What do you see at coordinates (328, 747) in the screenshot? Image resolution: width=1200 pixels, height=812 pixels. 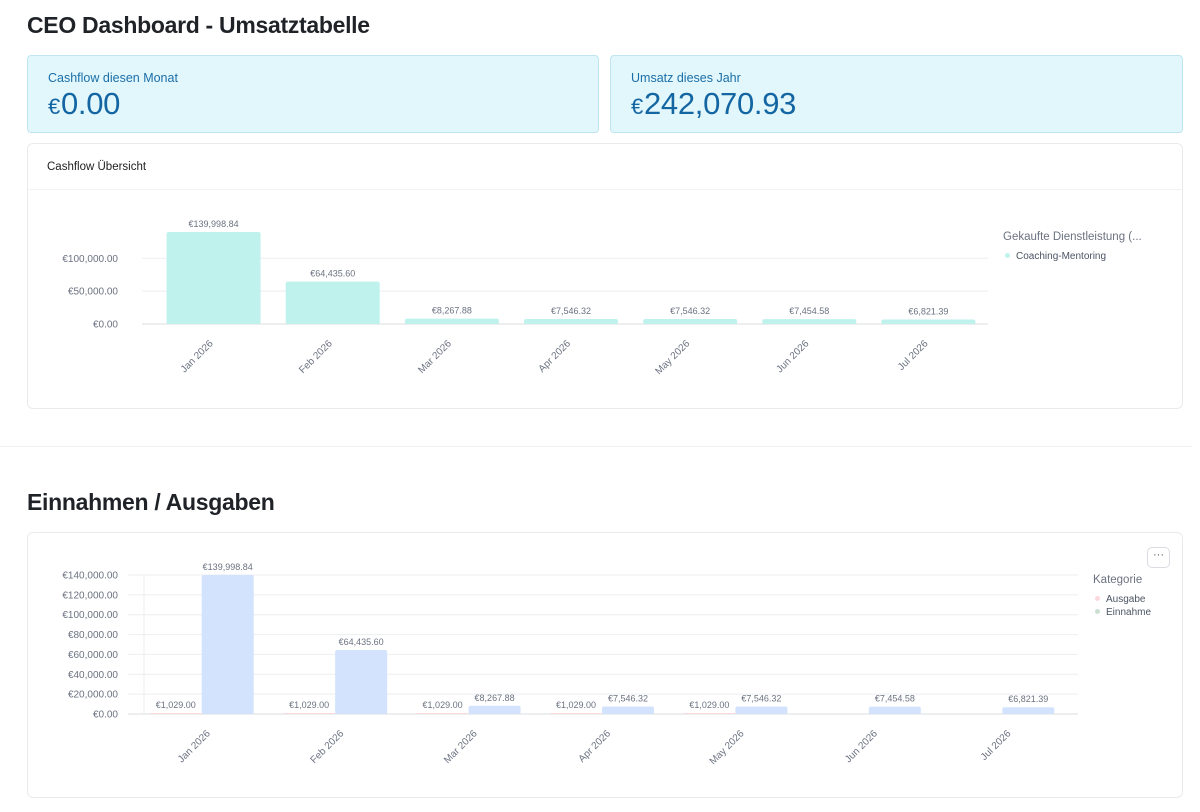 I see `x-tick-label: Feb 2026` at bounding box center [328, 747].